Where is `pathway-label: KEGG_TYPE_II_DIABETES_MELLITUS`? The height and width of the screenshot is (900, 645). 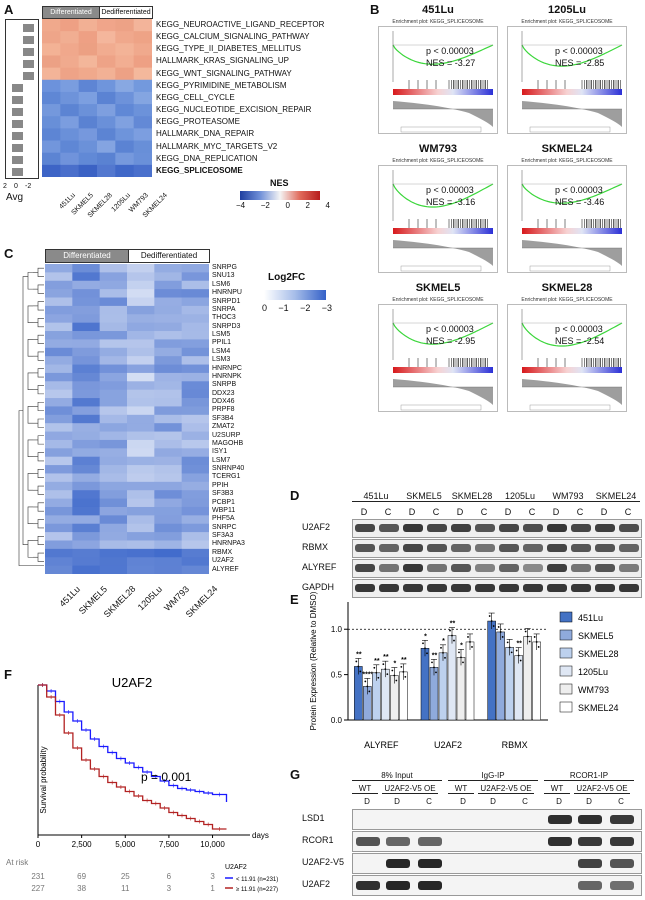
pathway-label: KEGG_TYPE_II_DIABETES_MELLITUS is located at coordinates (228, 49).